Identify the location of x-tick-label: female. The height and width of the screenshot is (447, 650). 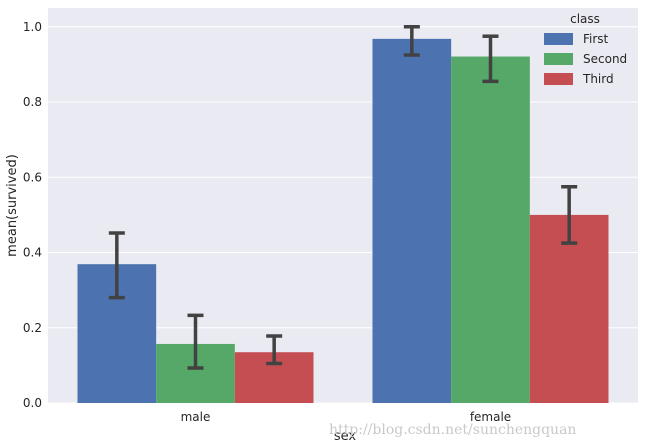
(490, 417).